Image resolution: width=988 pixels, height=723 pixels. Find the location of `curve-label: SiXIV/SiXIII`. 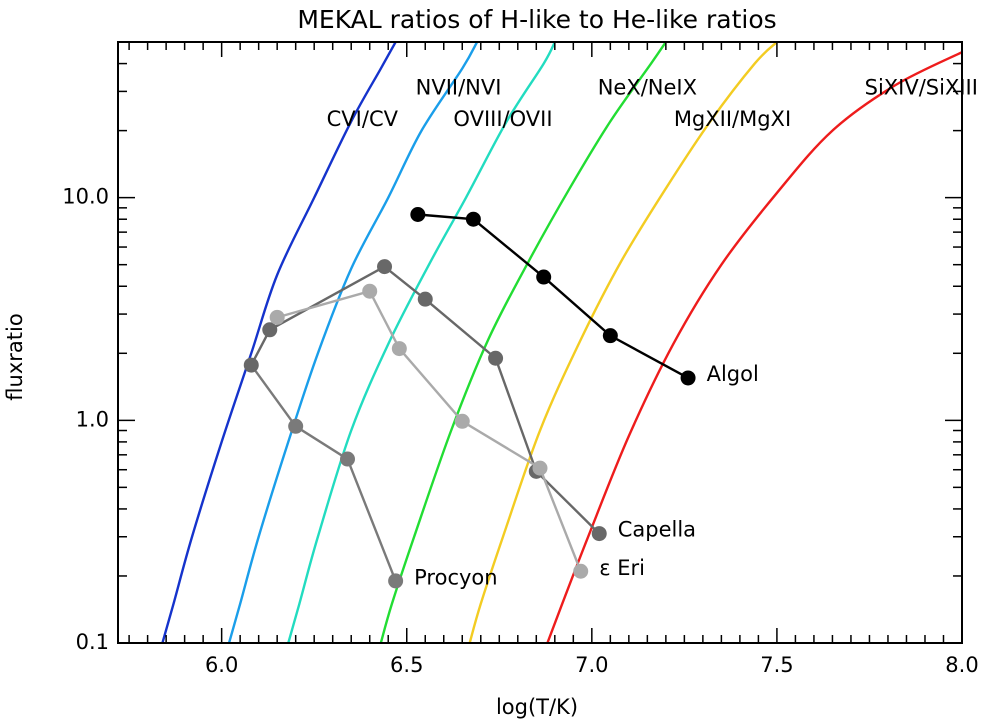

curve-label: SiXIV/SiXIII is located at coordinates (921, 88).